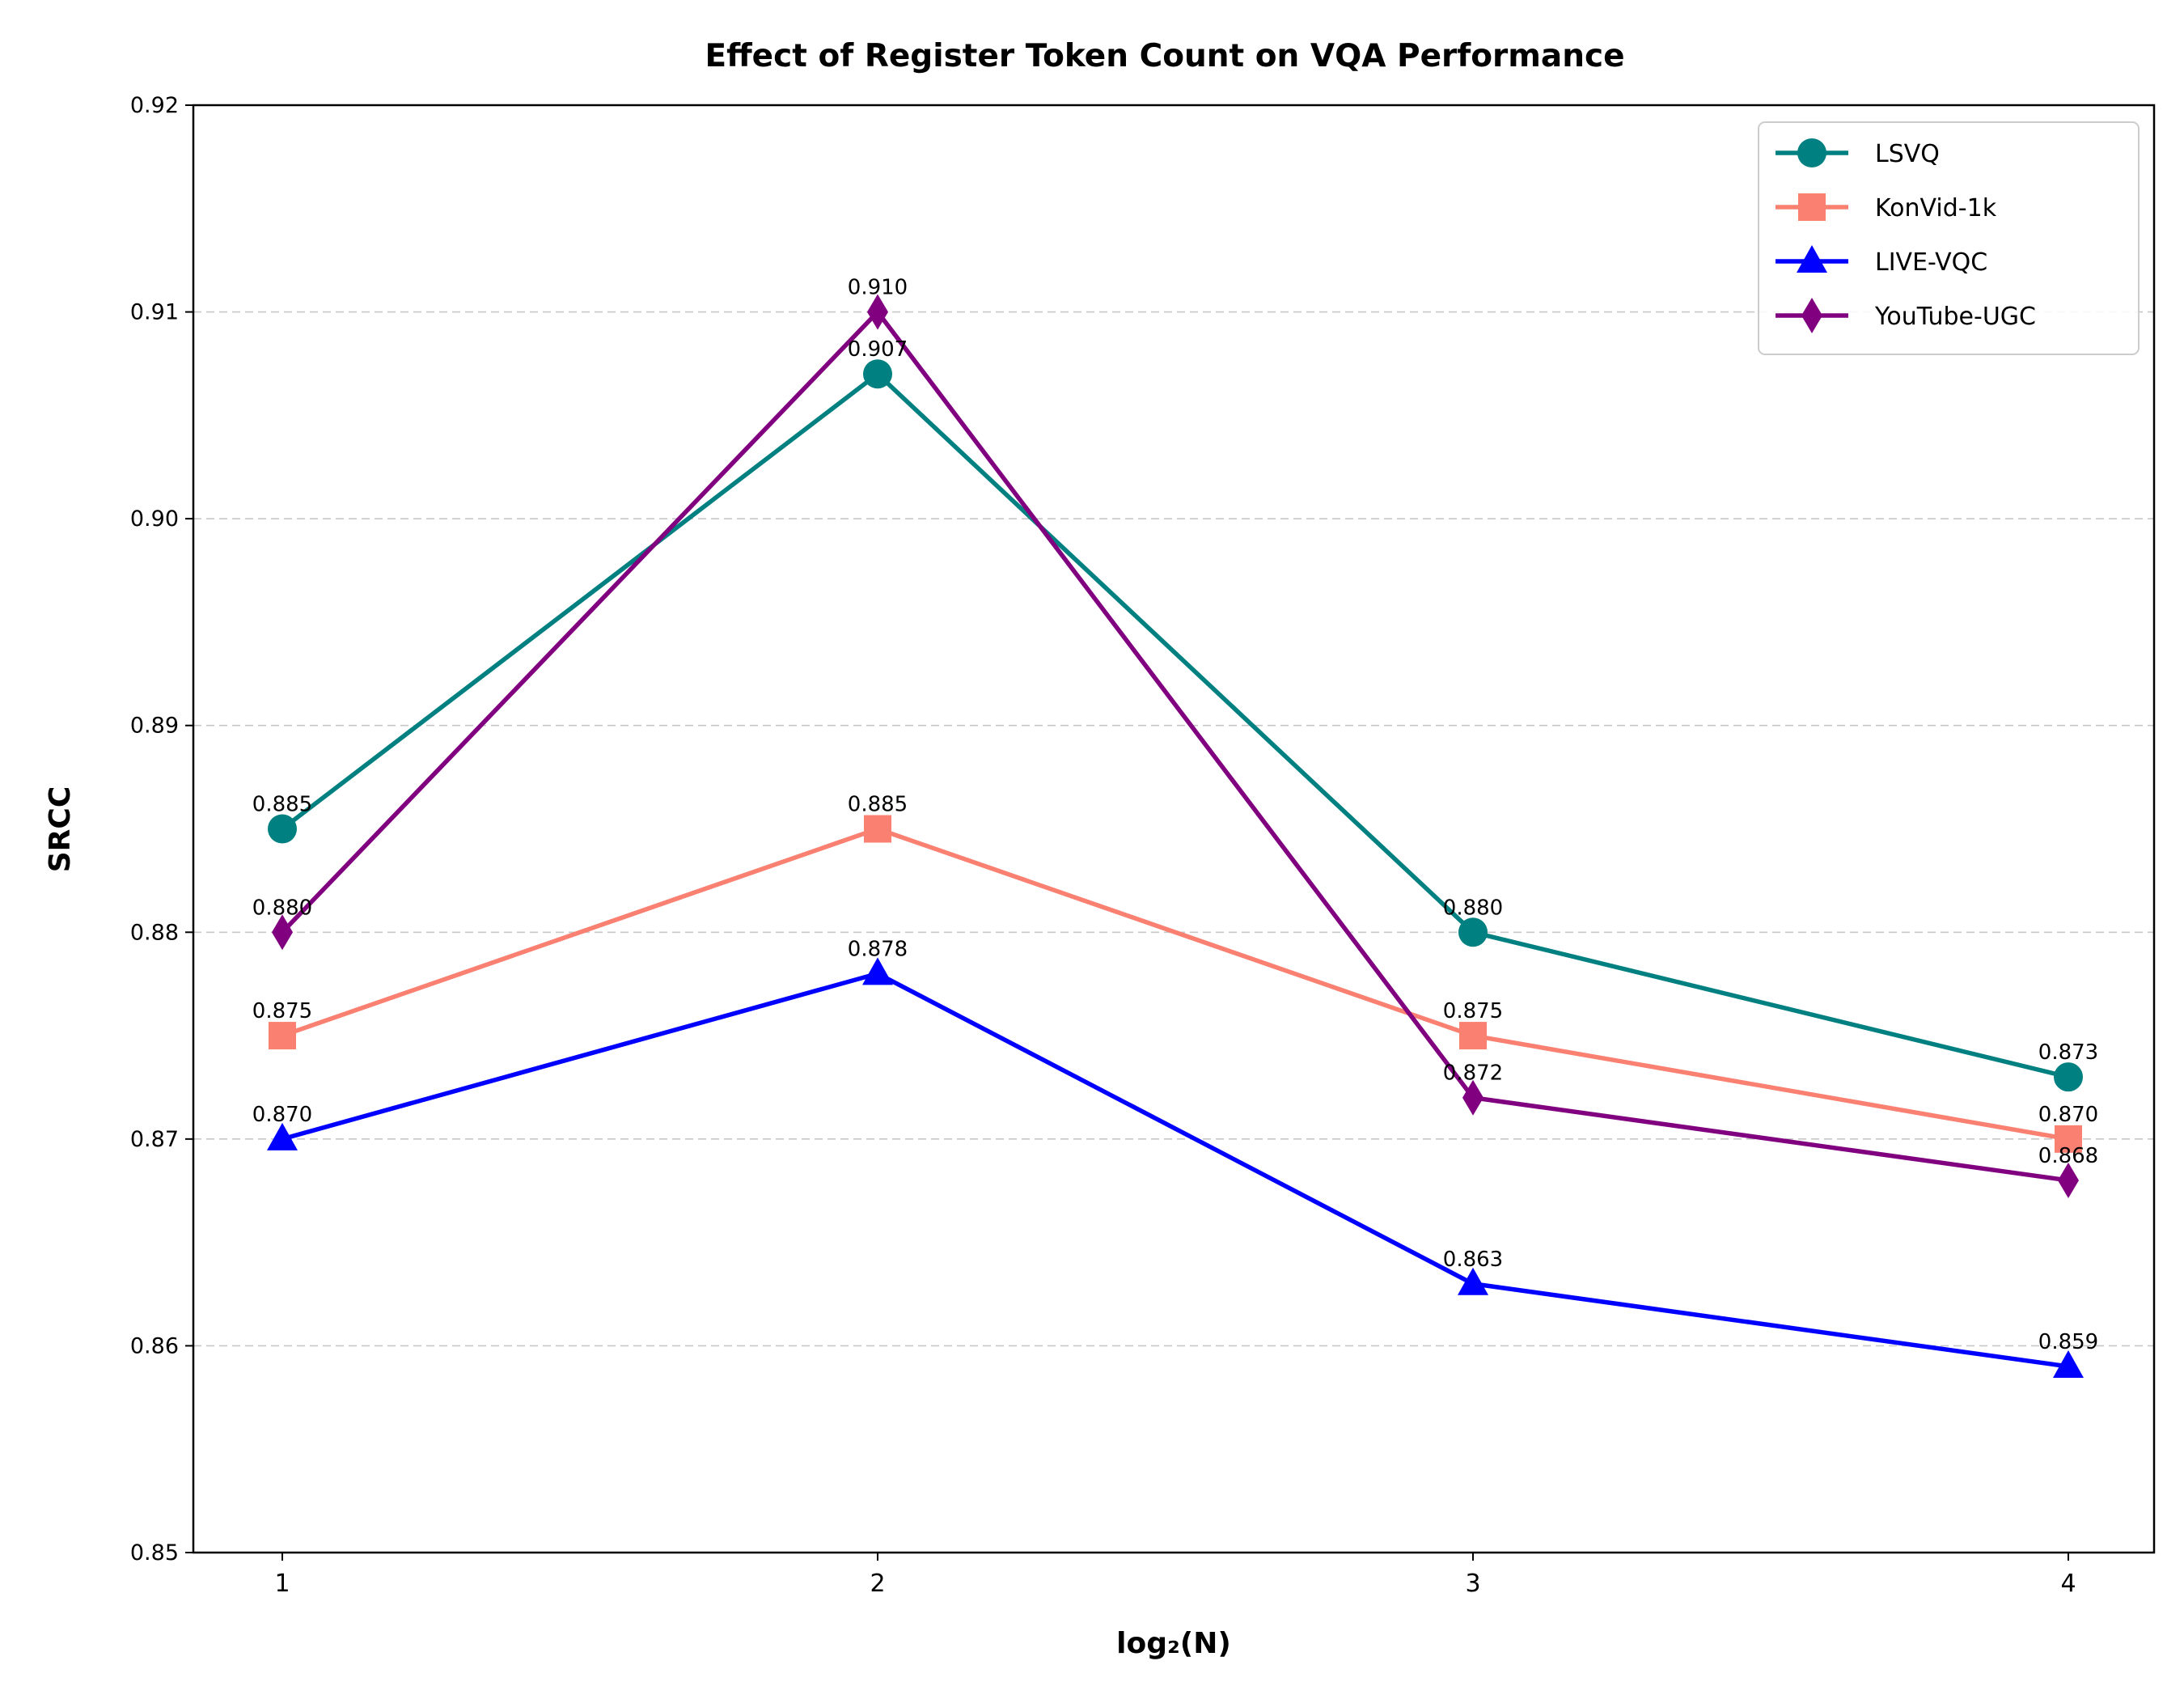 This screenshot has width=2184, height=1699. I want to click on legend: LSVQ KonVid-1k LIVE-VQC YouTube-UGC, so click(1949, 238).